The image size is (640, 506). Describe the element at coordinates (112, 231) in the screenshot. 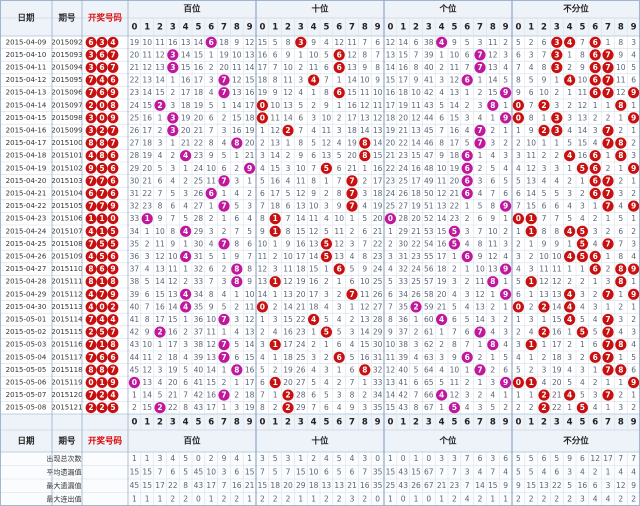

I see `draw-digit: 5` at that location.